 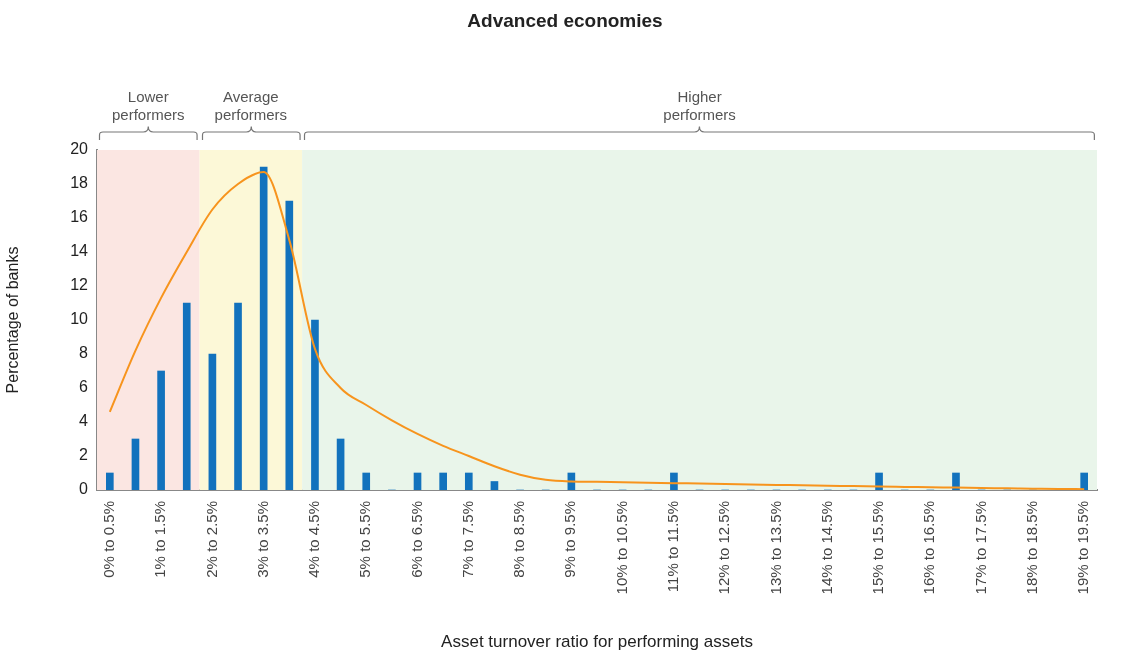 I want to click on y-tick-label: 18, so click(x=79, y=183).